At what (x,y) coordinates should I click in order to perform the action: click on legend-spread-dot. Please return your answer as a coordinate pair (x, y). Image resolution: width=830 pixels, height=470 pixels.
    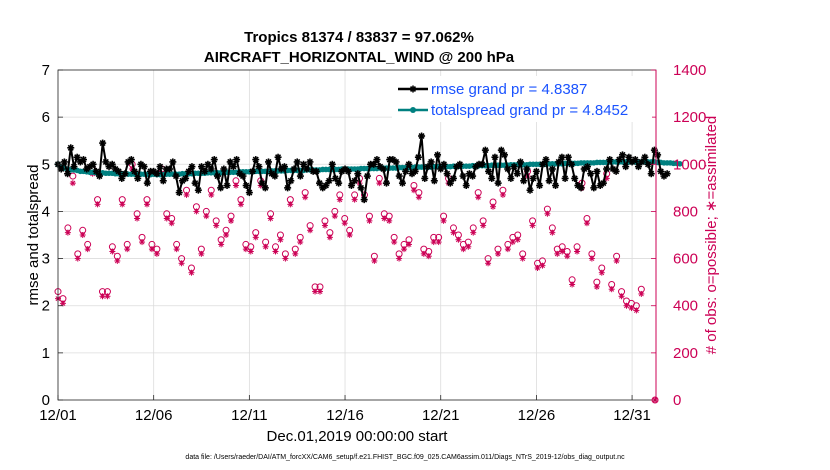
    Looking at the image, I should click on (413, 110).